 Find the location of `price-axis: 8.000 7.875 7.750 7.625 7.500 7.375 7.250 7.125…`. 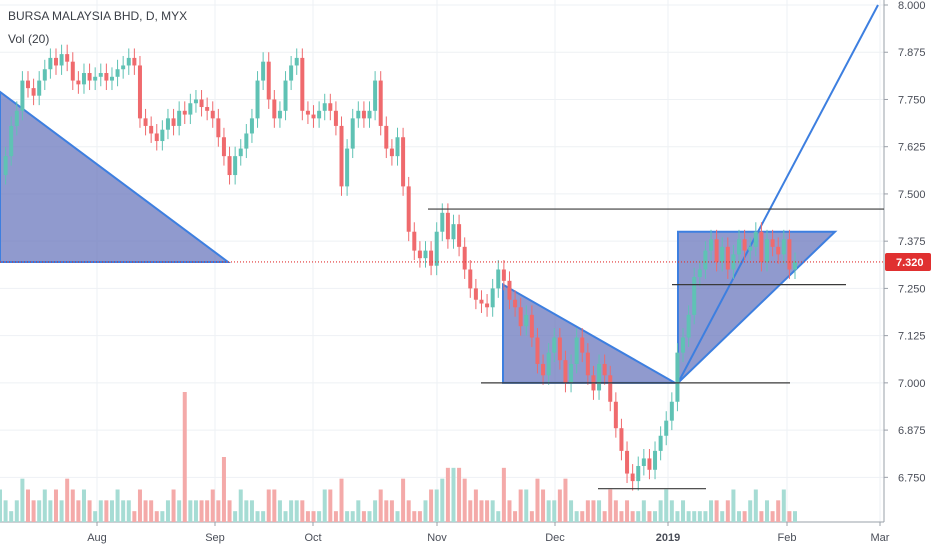

price-axis: 8.000 7.875 7.750 7.625 7.500 7.375 7.250 7.125… is located at coordinates (907, 242).